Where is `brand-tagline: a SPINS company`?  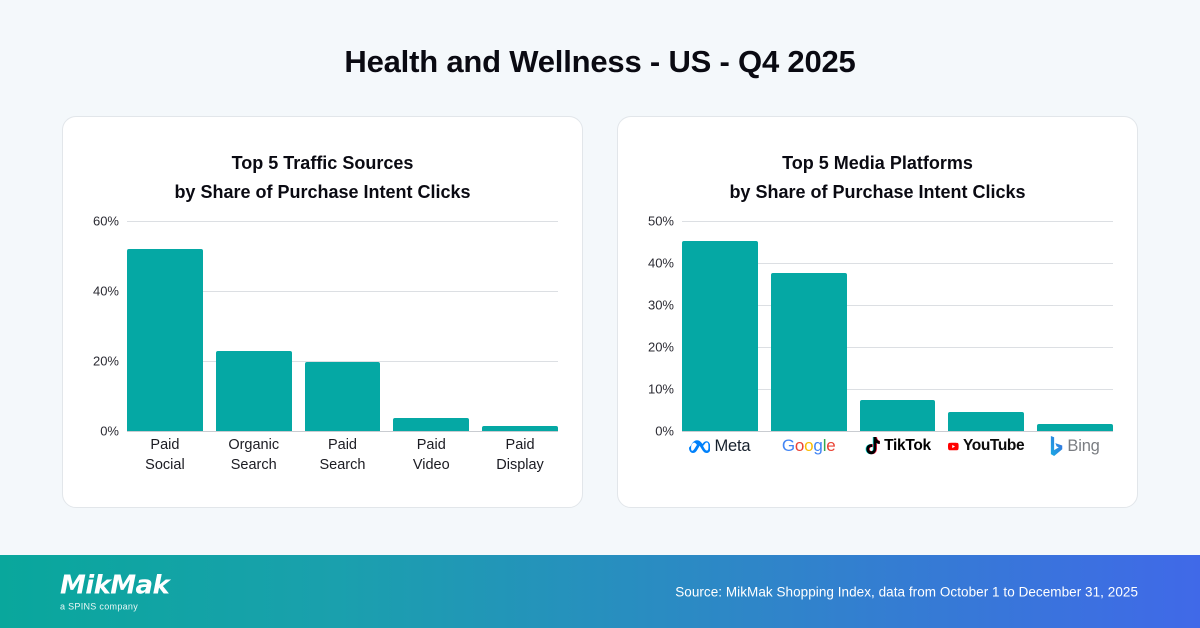
brand-tagline: a SPINS company is located at coordinates (99, 606).